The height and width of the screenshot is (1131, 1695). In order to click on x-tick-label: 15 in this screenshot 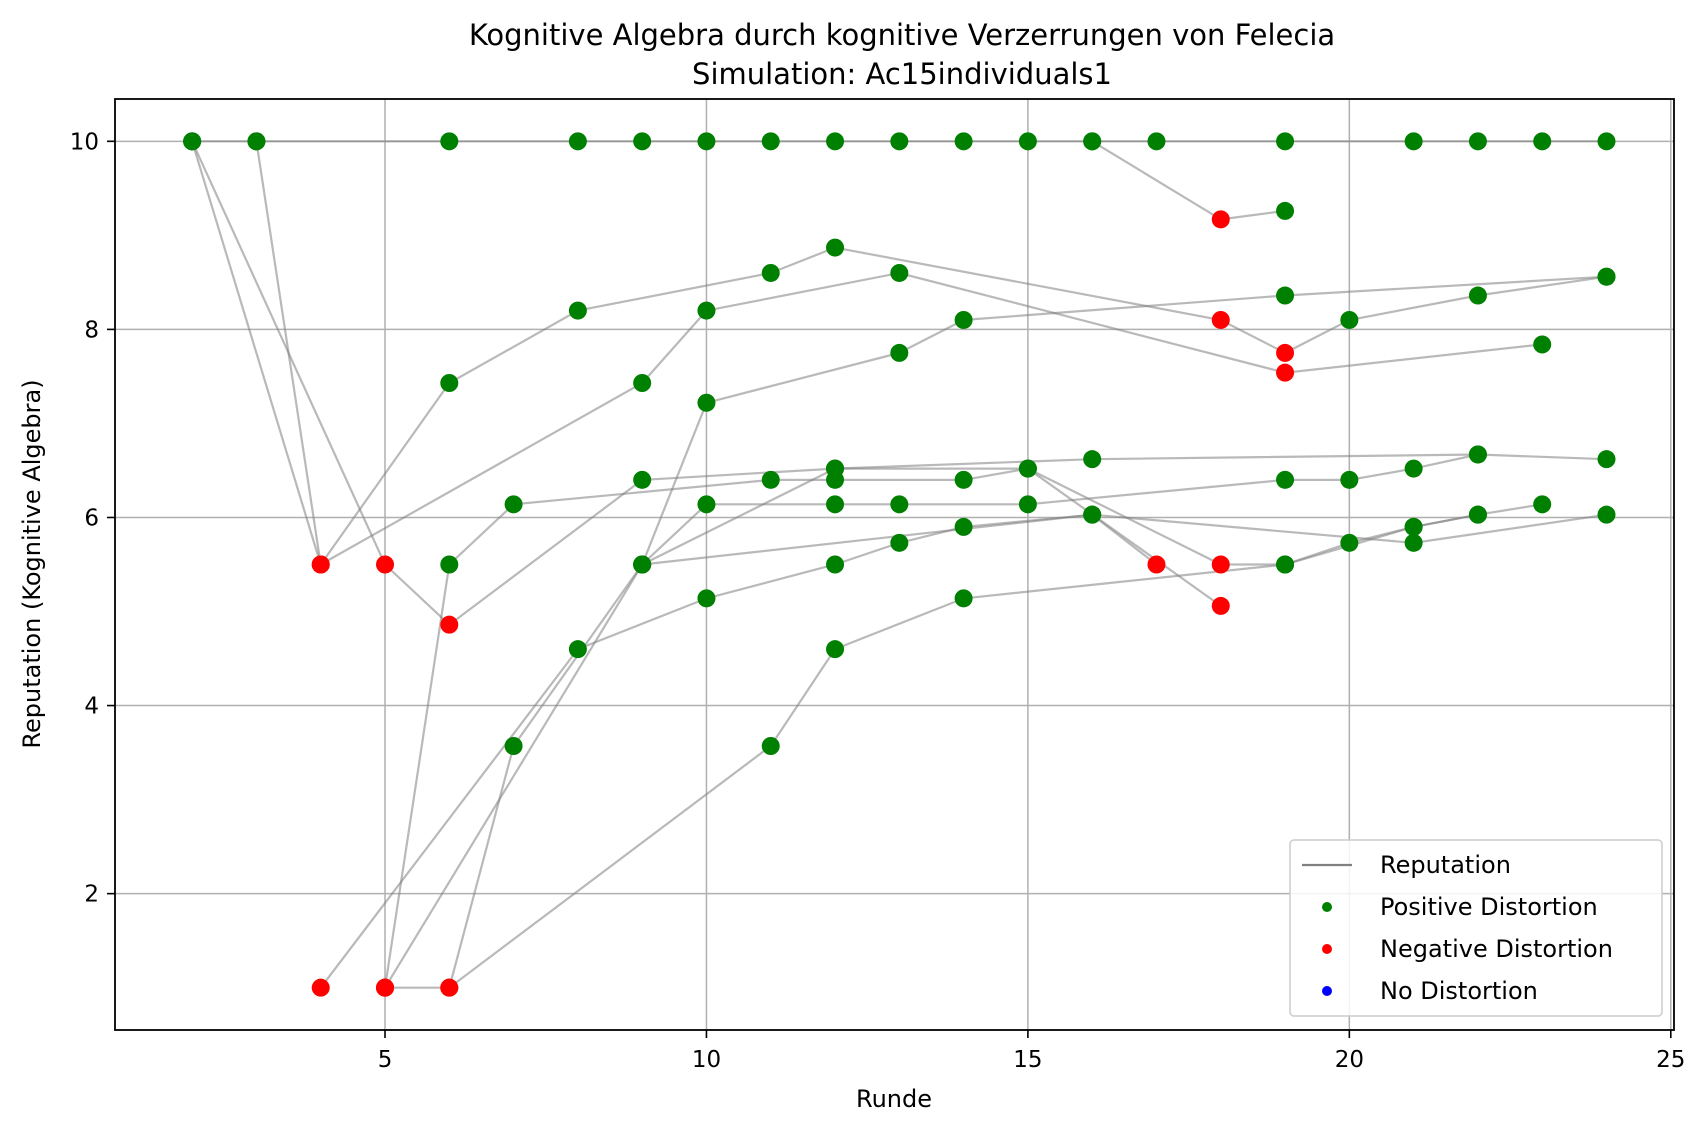, I will do `click(1027, 1060)`.